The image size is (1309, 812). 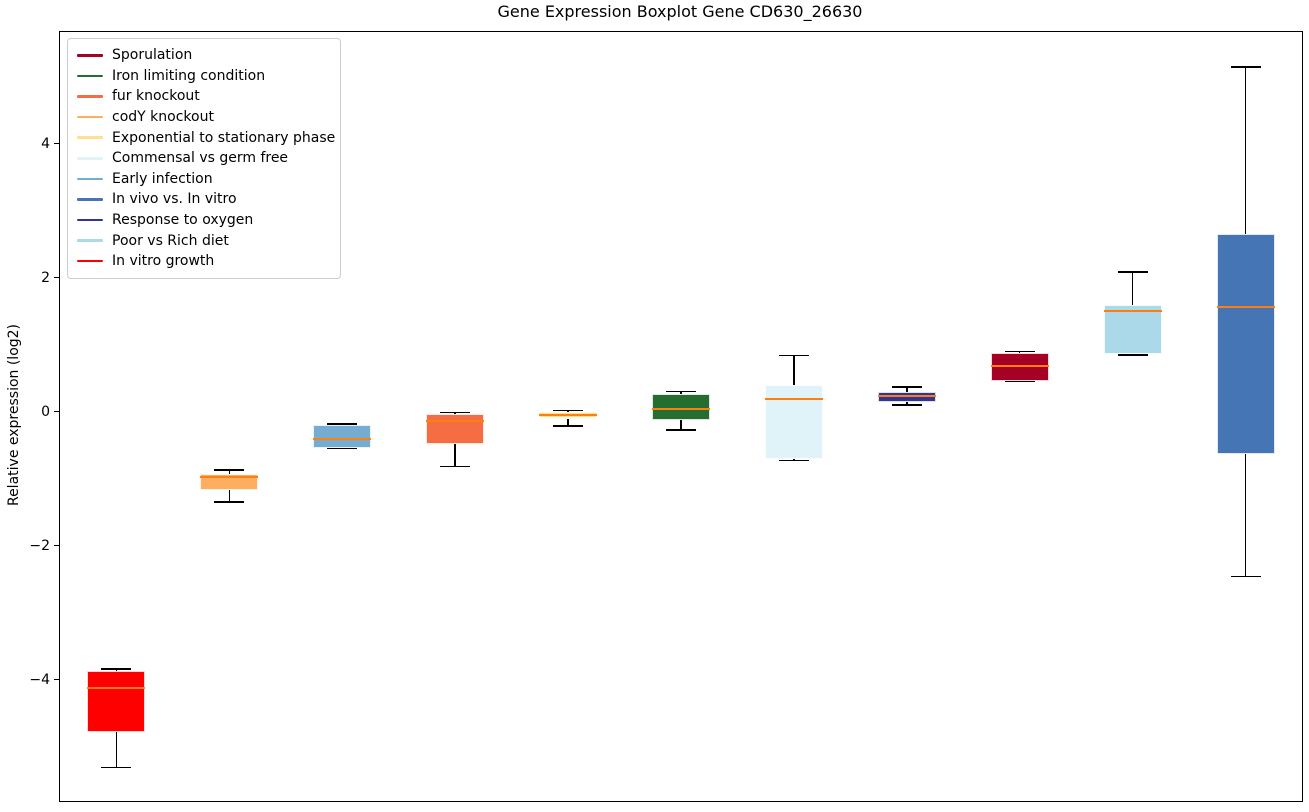 I want to click on legend-item: codY knockout, so click(x=204, y=117).